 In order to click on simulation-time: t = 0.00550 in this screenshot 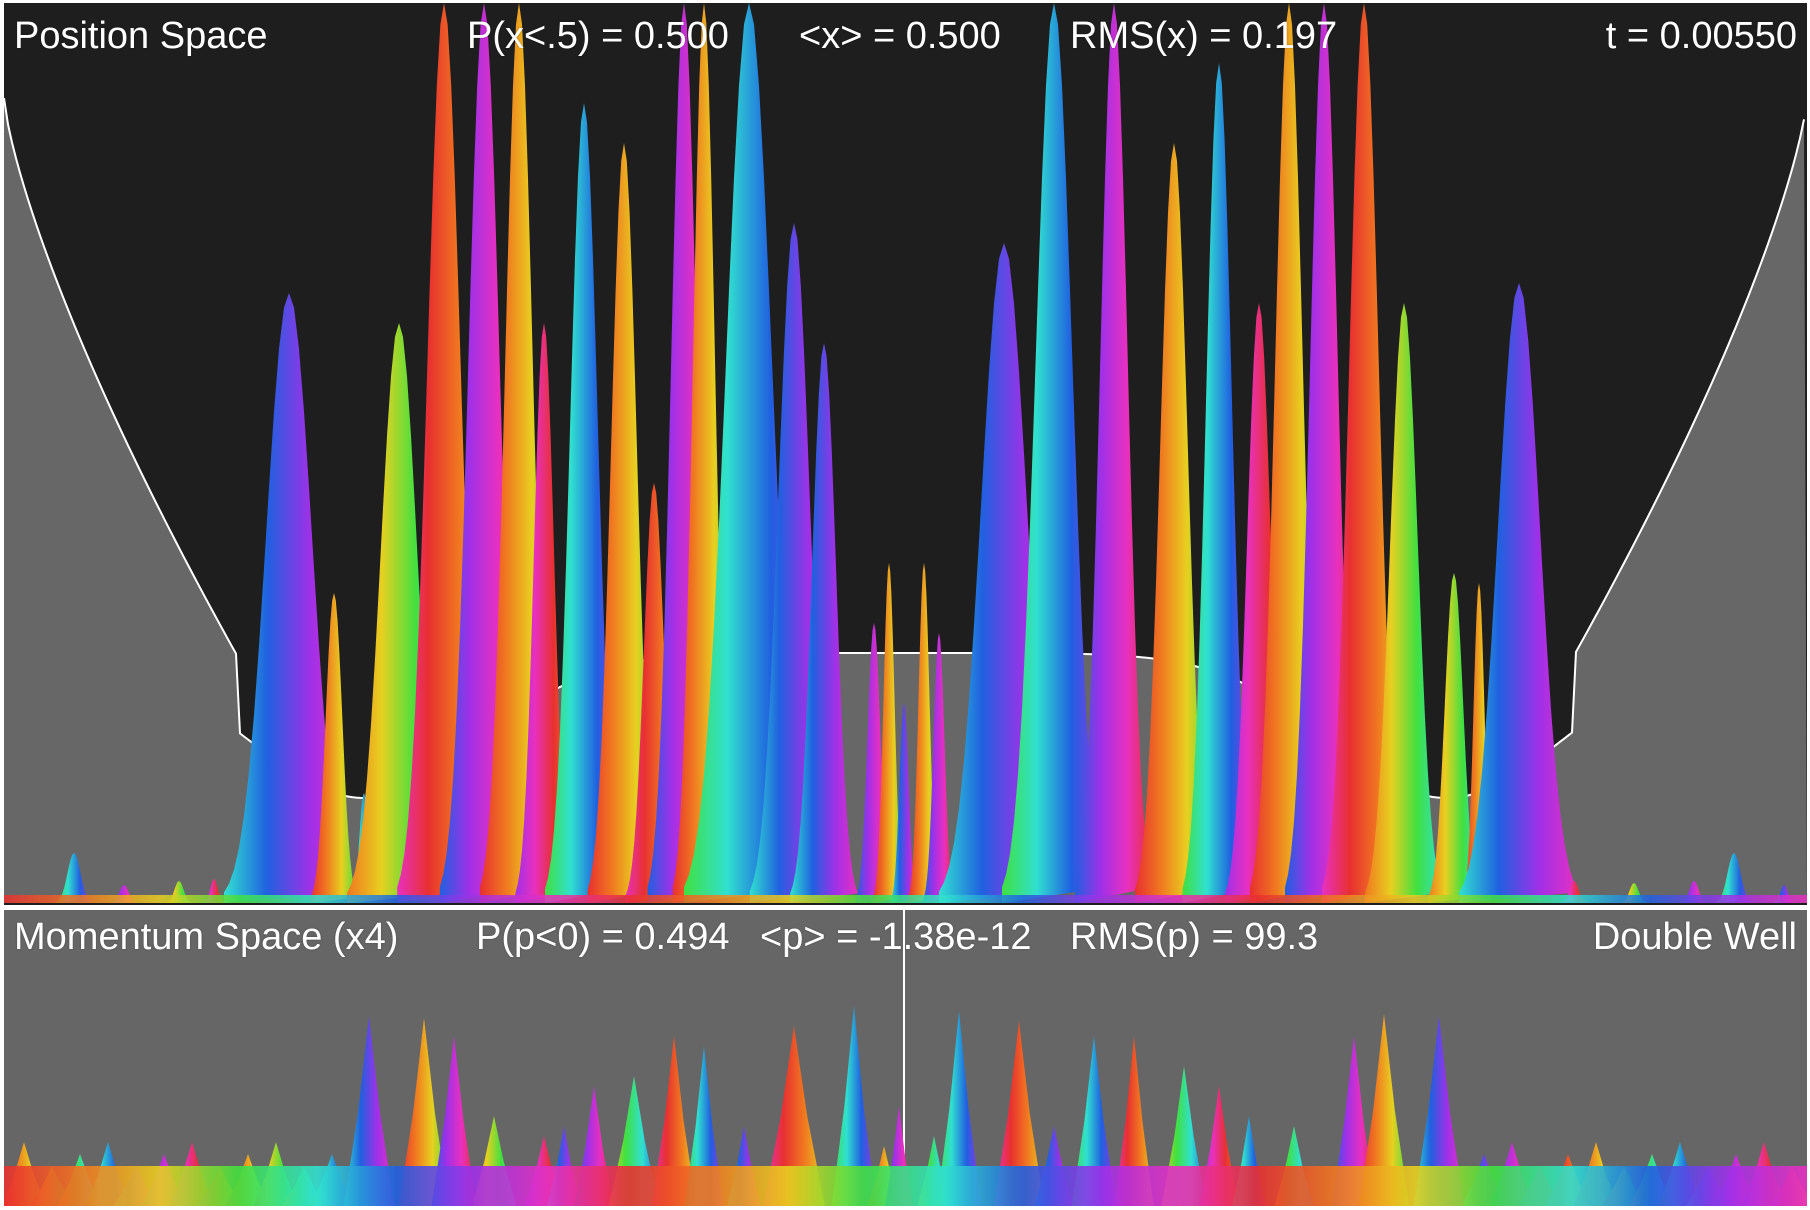, I will do `click(1701, 36)`.